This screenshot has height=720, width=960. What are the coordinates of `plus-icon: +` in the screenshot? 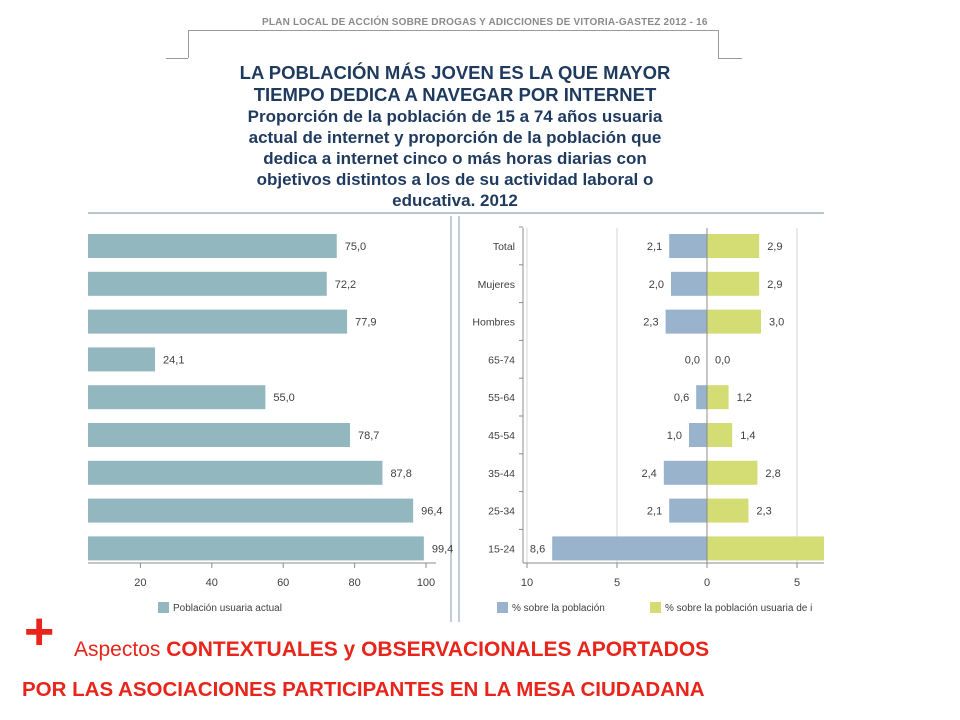 It's located at (39, 632).